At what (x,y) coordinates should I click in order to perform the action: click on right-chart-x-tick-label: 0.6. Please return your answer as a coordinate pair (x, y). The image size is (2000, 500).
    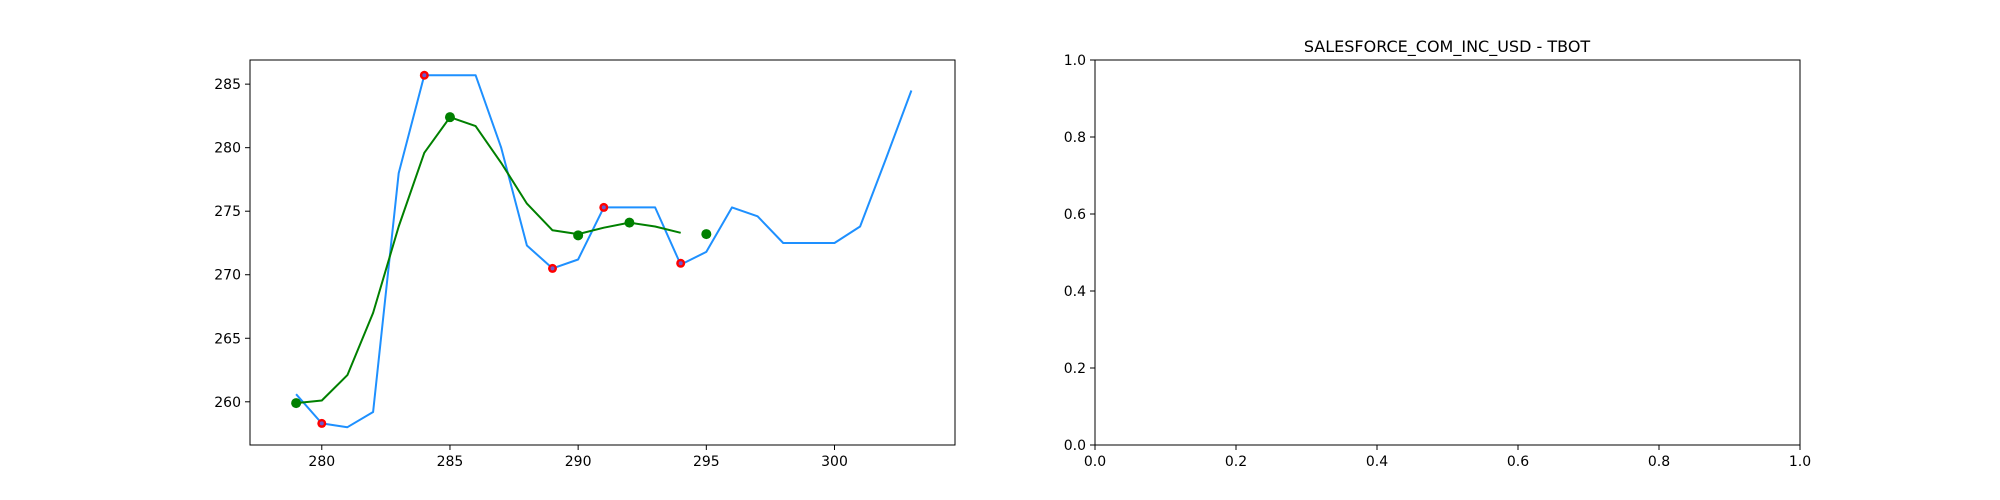
    Looking at the image, I should click on (1518, 462).